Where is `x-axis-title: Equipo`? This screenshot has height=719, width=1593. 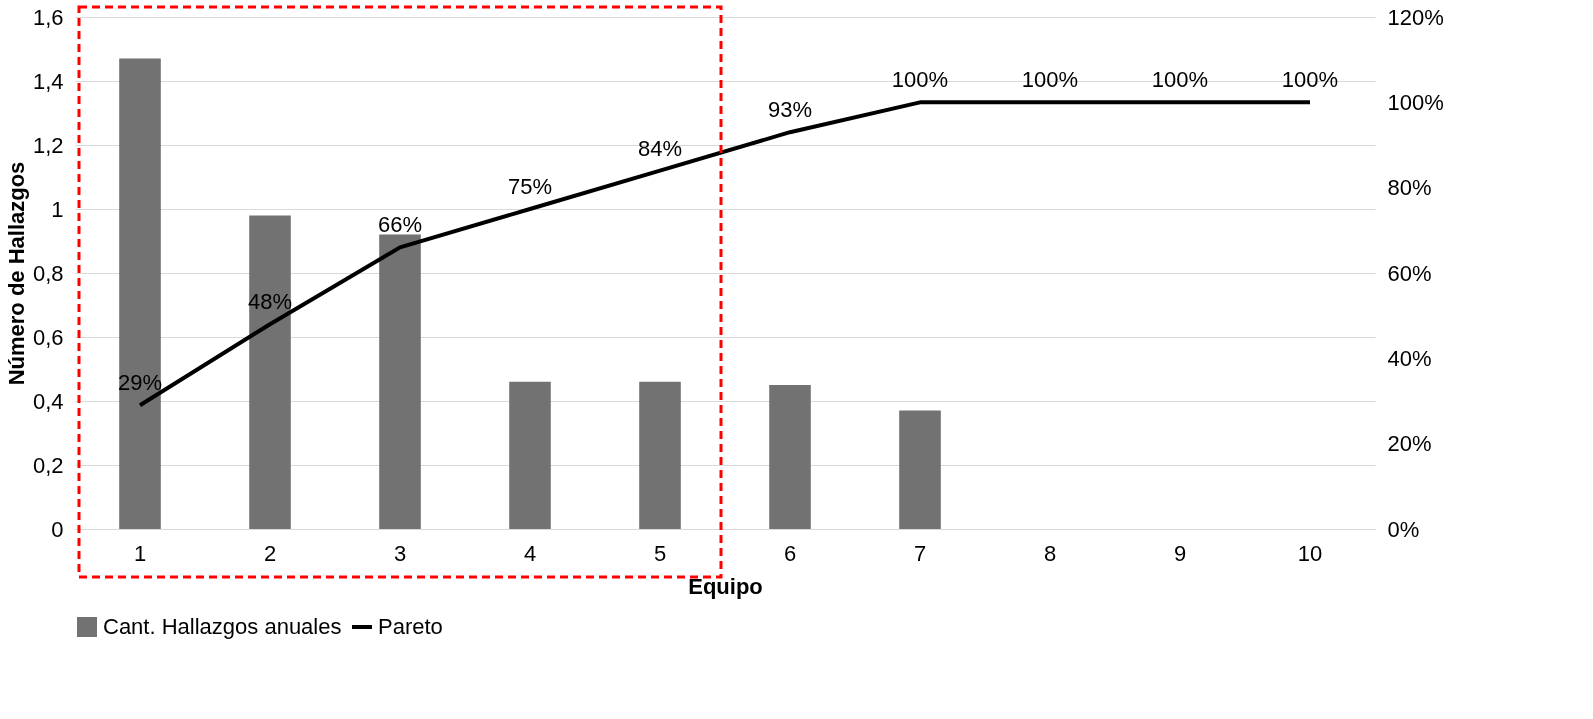 x-axis-title: Equipo is located at coordinates (725, 586).